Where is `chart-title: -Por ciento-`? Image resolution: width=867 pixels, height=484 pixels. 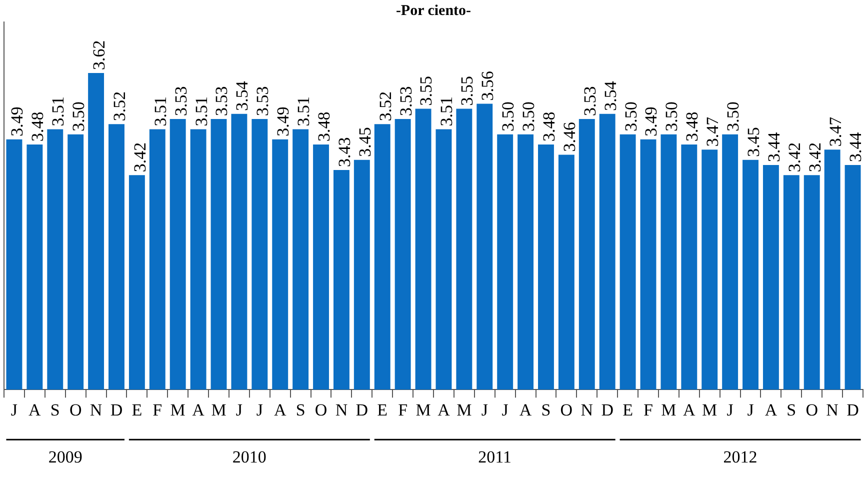
chart-title: -Por ciento- is located at coordinates (434, 10).